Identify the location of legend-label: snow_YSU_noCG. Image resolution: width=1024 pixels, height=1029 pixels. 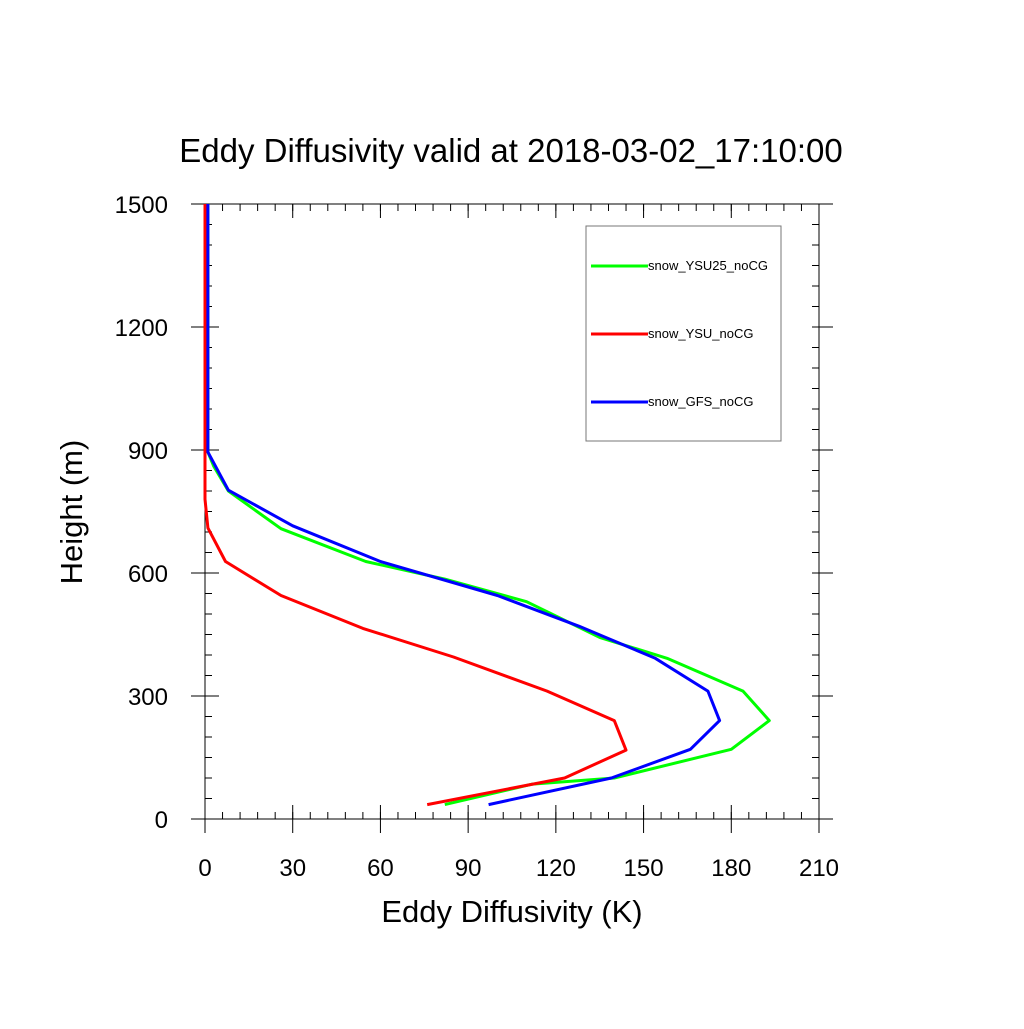
(701, 333).